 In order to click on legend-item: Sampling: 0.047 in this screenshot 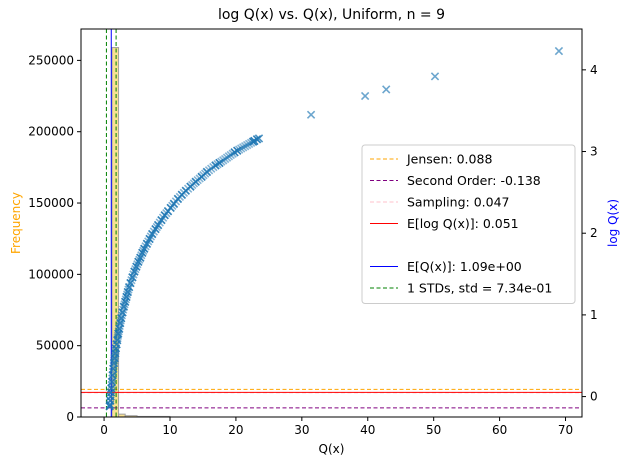, I will do `click(439, 202)`.